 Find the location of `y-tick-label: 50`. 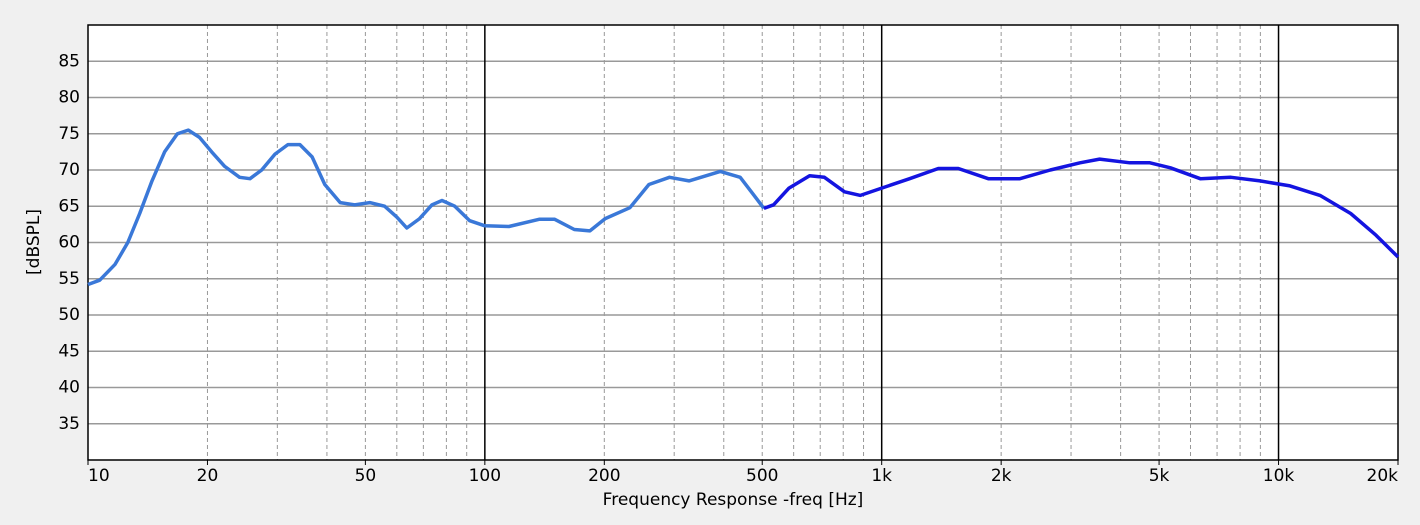

y-tick-label: 50 is located at coordinates (69, 315).